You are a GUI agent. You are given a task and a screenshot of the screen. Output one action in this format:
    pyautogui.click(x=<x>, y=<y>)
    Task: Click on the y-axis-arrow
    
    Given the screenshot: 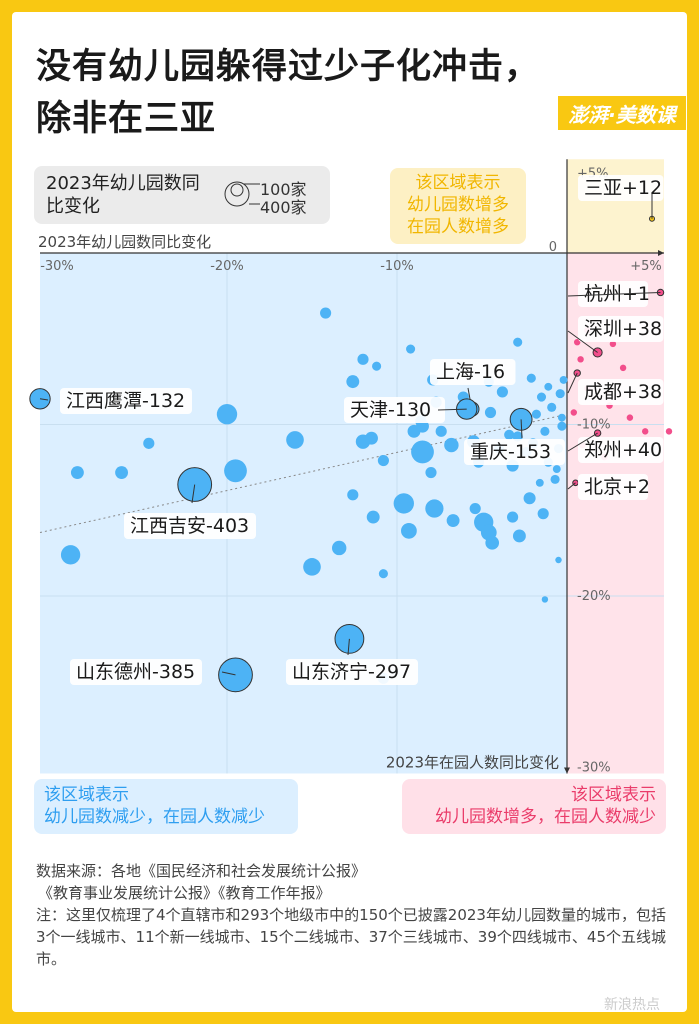 What is the action you would take?
    pyautogui.click(x=567, y=770)
    